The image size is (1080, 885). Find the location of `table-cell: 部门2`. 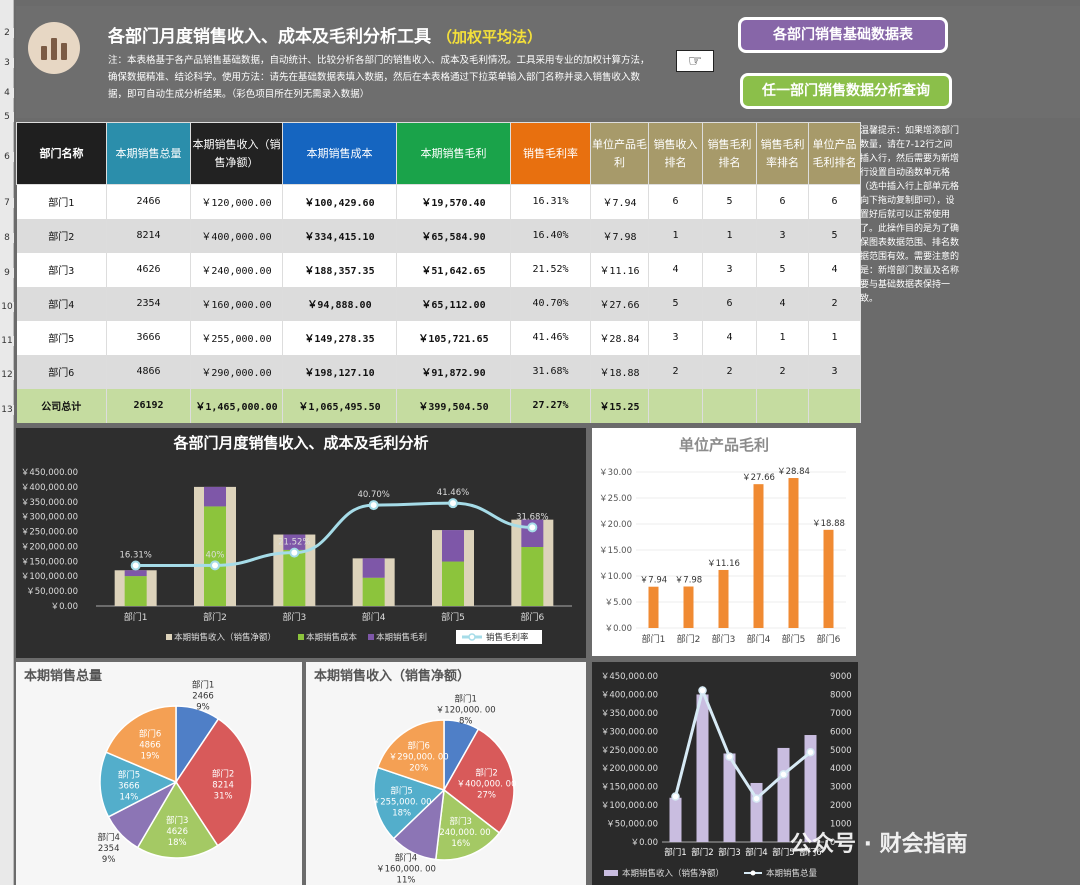

table-cell: 部门2 is located at coordinates (61, 235).